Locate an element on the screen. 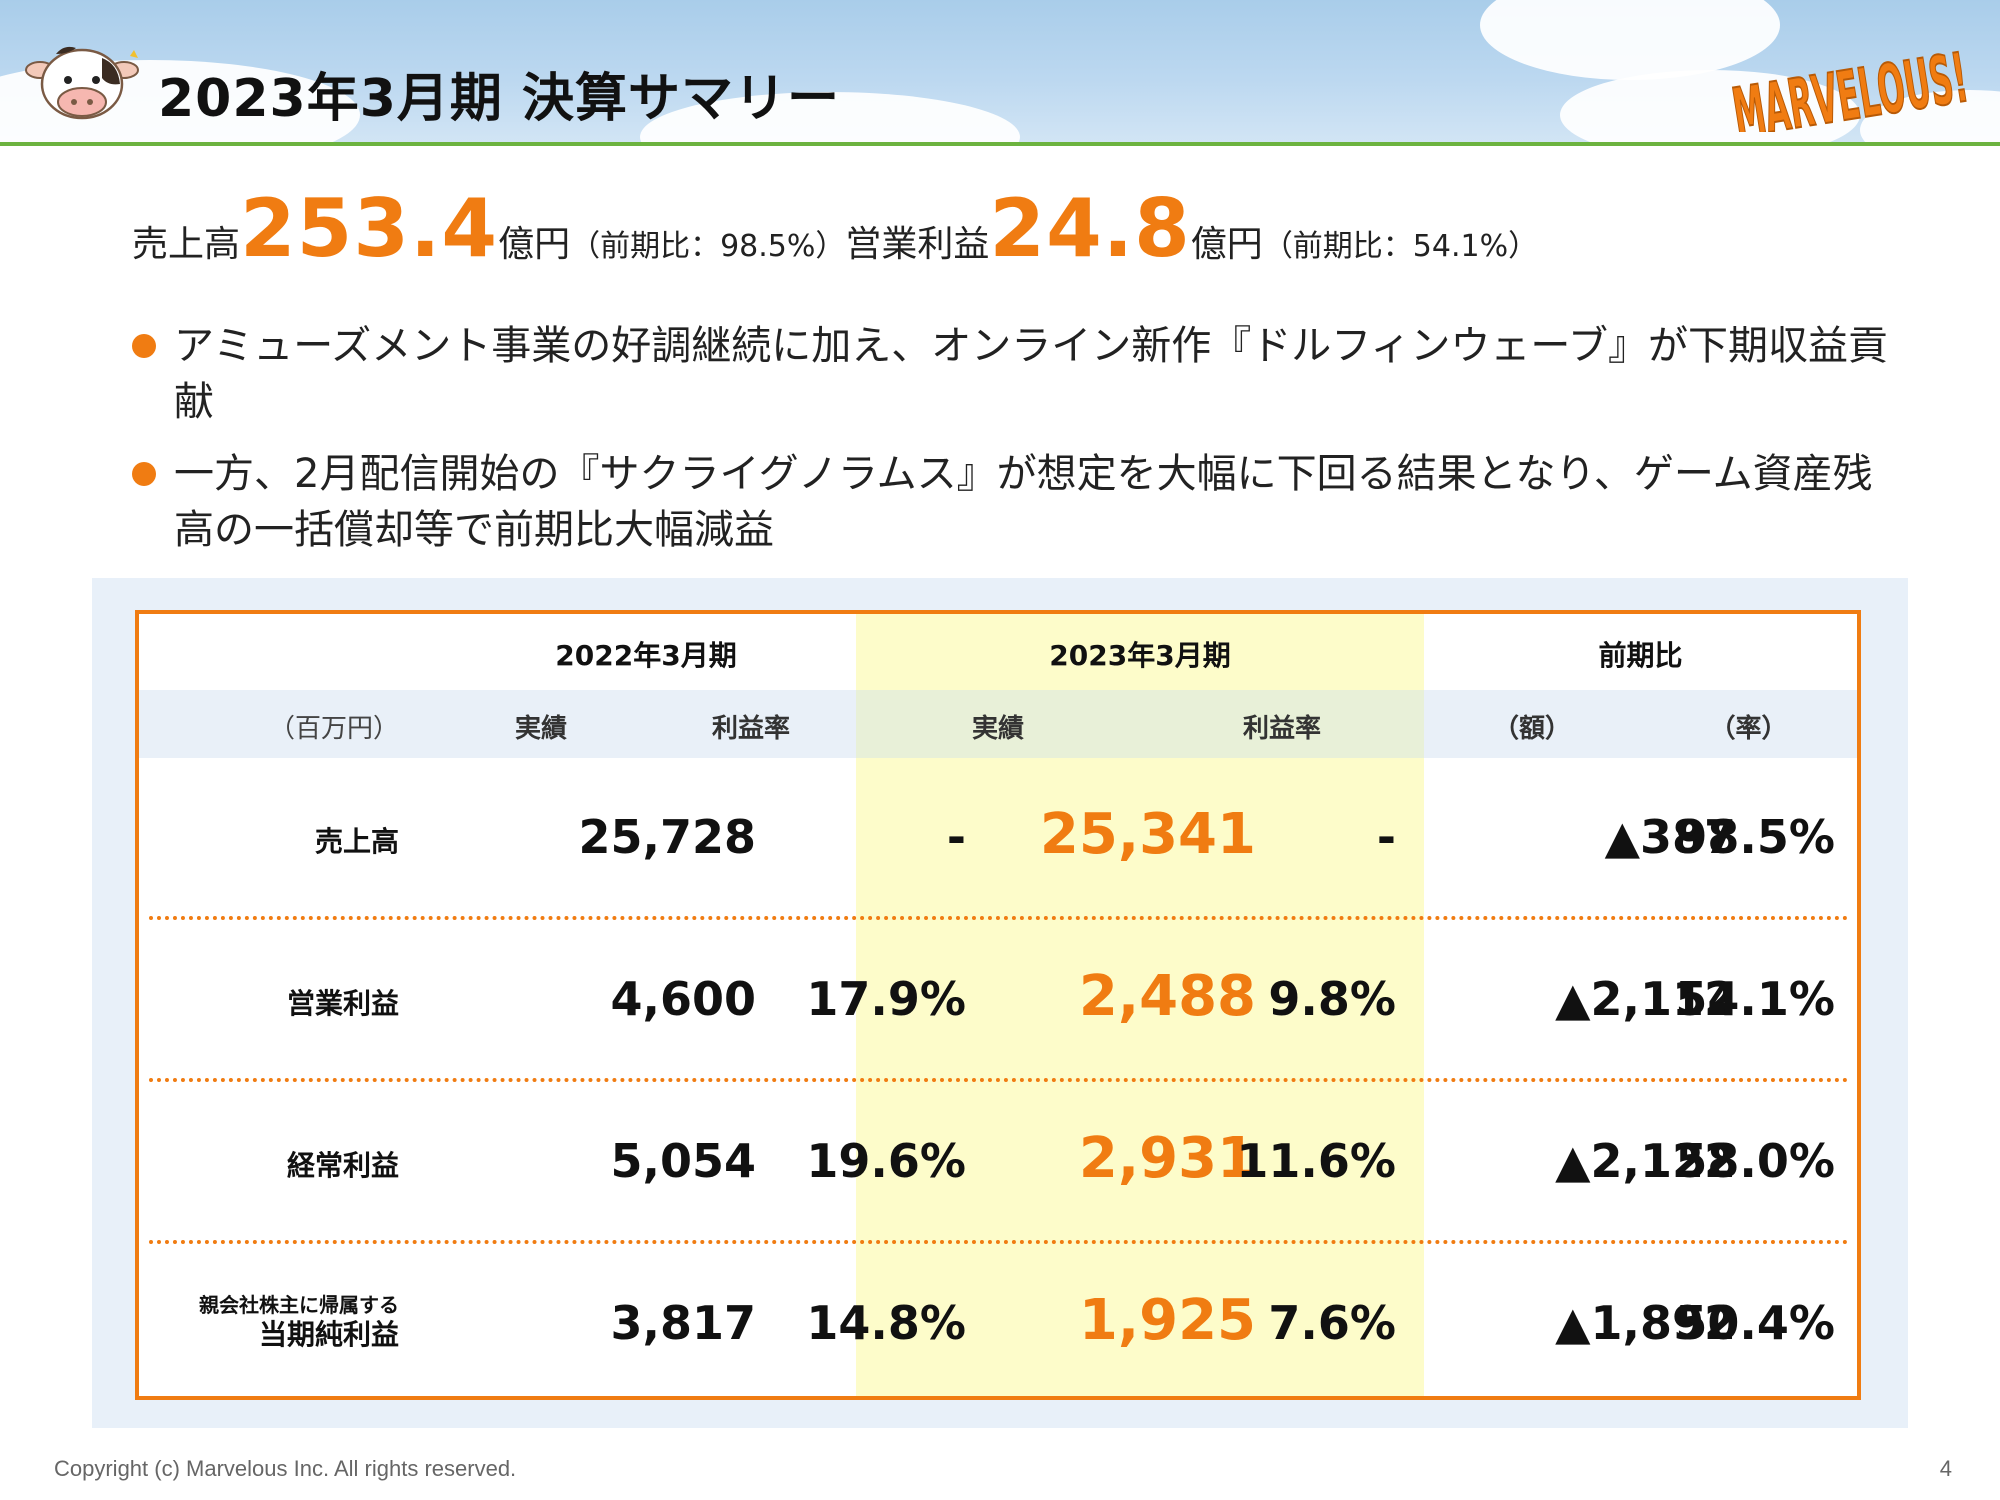 This screenshot has height=1500, width=2000. diff-amount: ▲2,122 is located at coordinates (1645, 1161).